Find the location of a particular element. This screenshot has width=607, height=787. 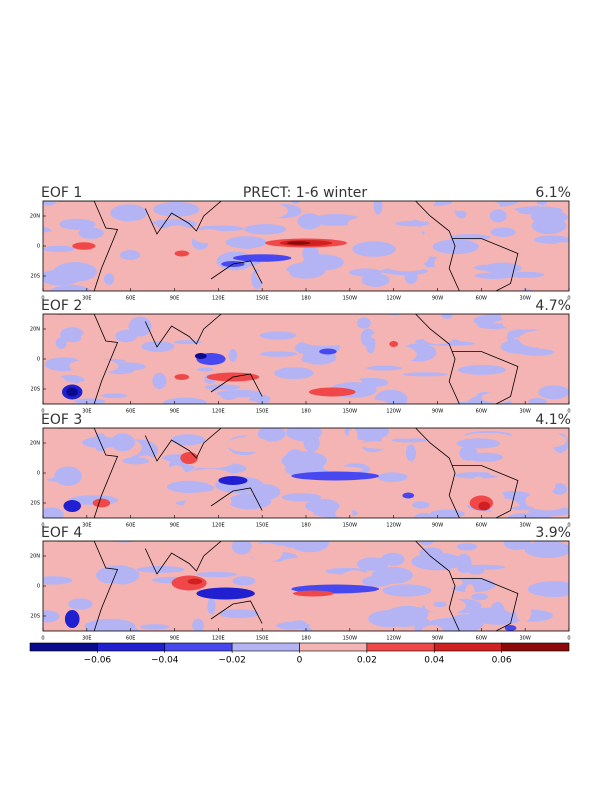

colorbar-tick-label: 0.06 is located at coordinates (502, 661).